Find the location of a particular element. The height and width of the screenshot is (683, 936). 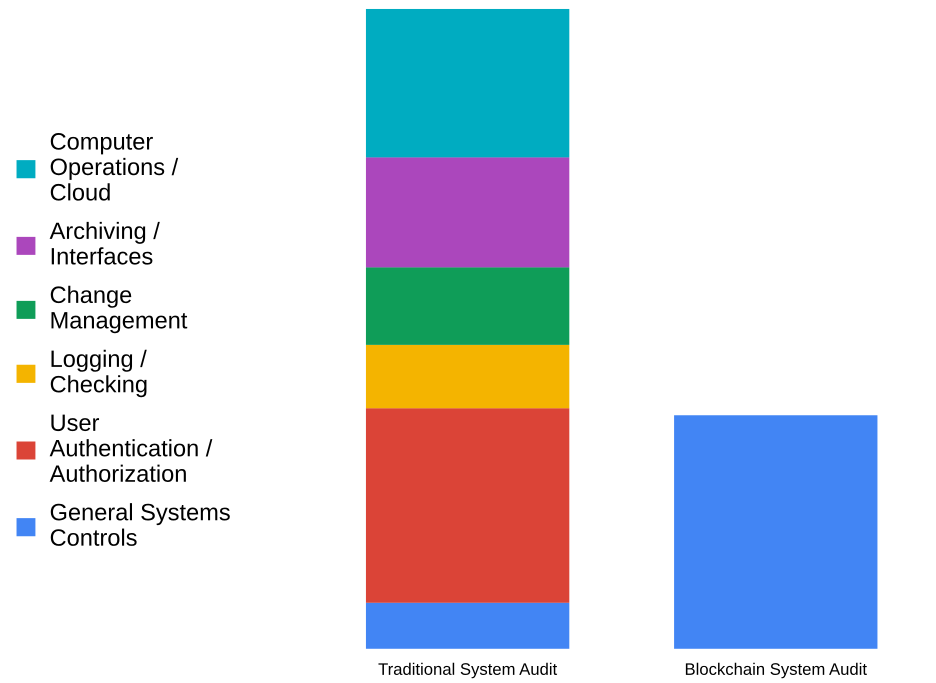

legend-label: Change Management is located at coordinates (119, 310).